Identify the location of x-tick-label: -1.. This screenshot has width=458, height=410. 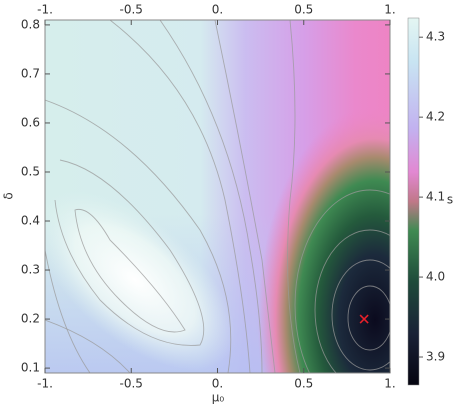
(45, 384).